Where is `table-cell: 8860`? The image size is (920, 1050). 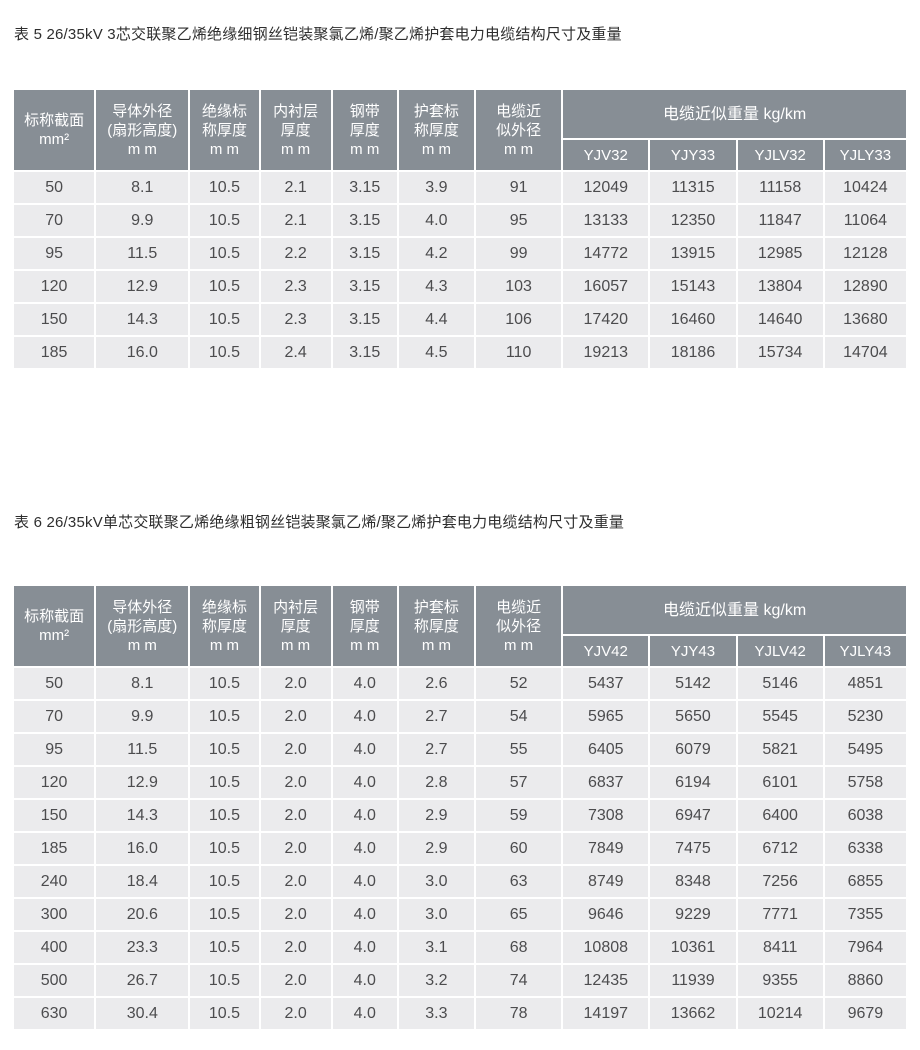
table-cell: 8860 is located at coordinates (865, 980).